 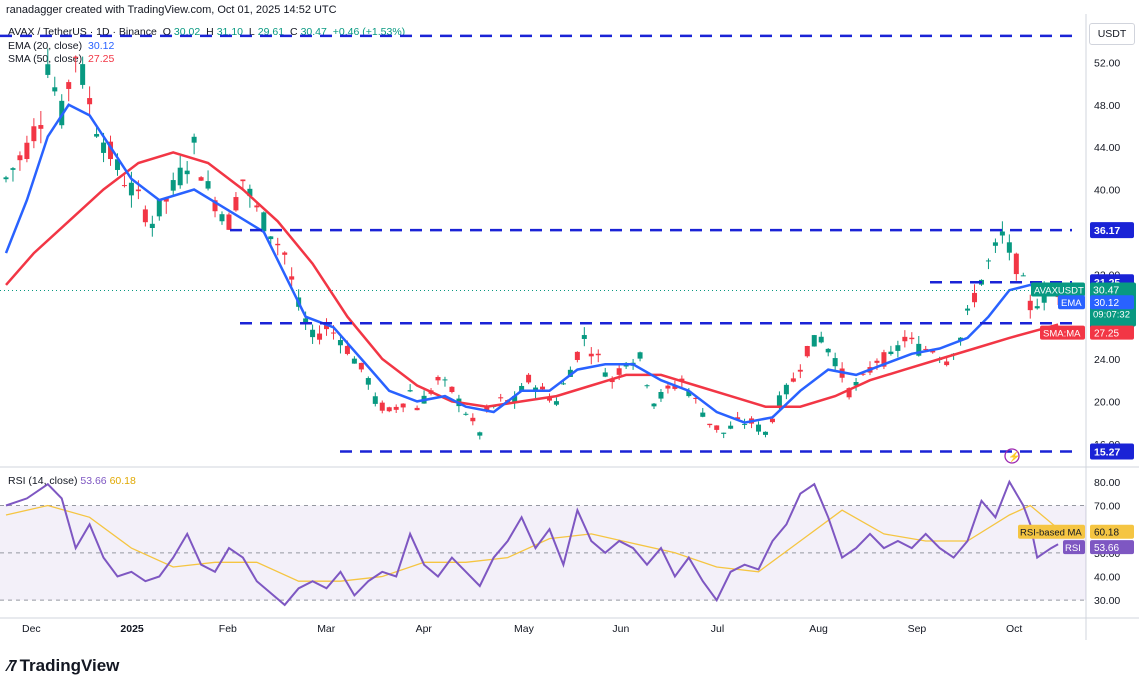 I want to click on price-tick-label: 48.00, so click(x=1107, y=106).